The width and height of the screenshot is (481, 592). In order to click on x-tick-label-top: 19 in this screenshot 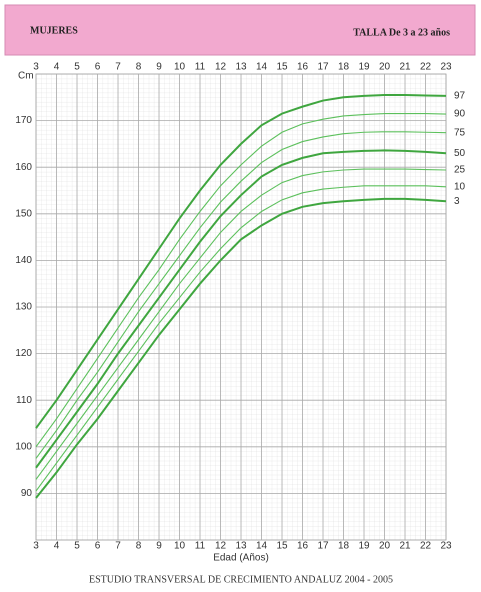, I will do `click(364, 67)`.